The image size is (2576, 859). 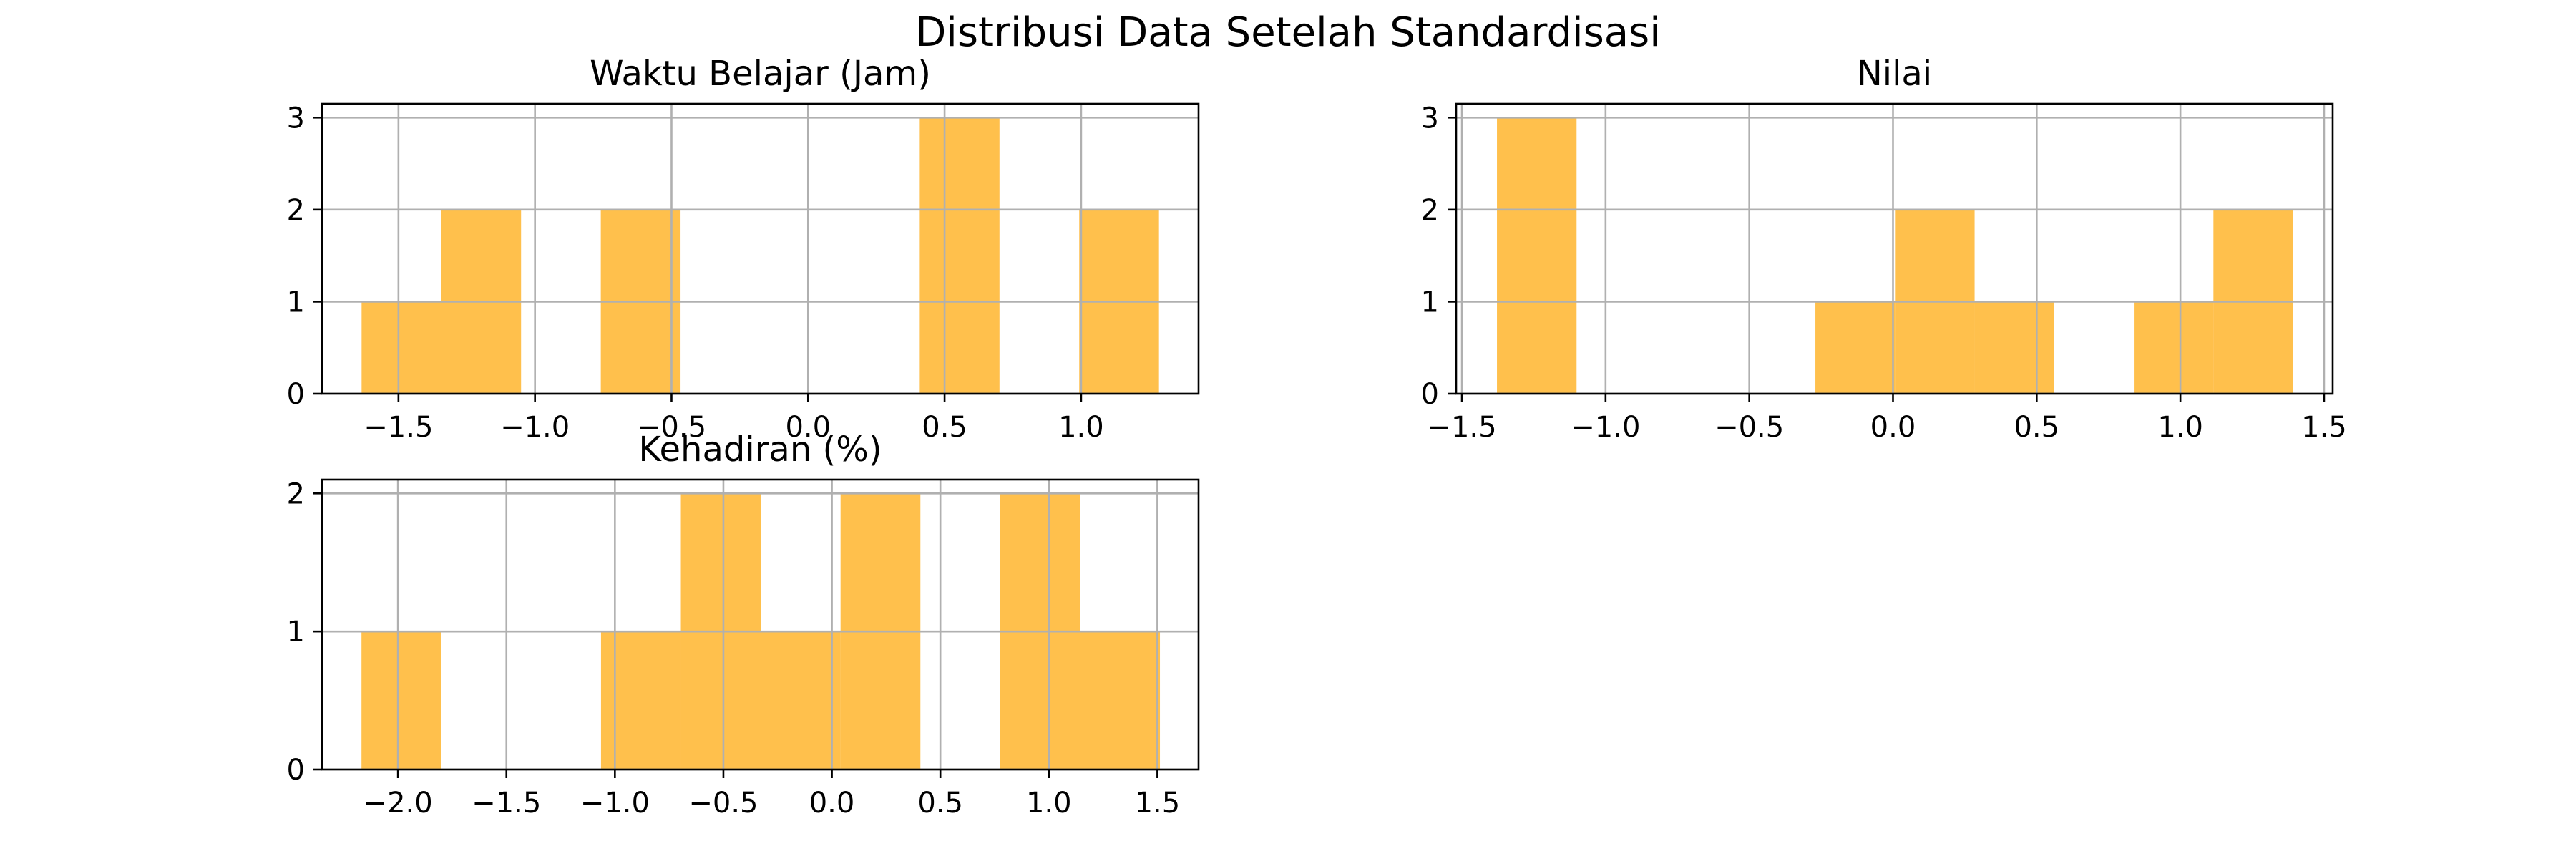 What do you see at coordinates (760, 74) in the screenshot?
I see `subplot-title: Waktu Belajar (Jam)` at bounding box center [760, 74].